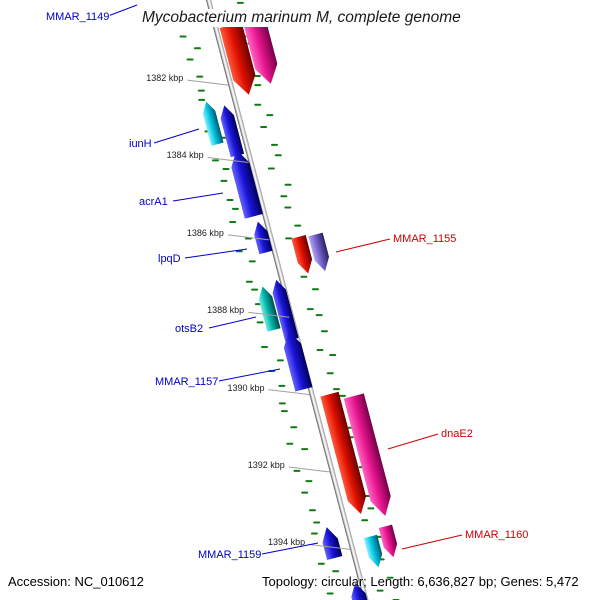 This screenshot has height=600, width=600. What do you see at coordinates (189, 329) in the screenshot?
I see `gene-label-otsb2: otsB2` at bounding box center [189, 329].